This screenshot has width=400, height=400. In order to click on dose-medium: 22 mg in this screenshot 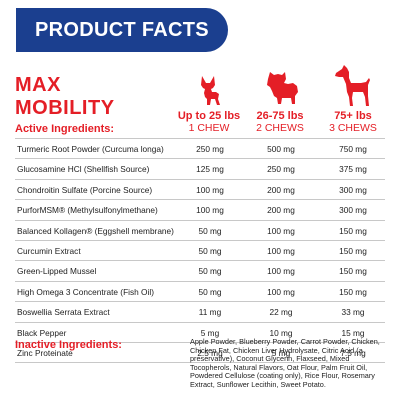, I will do `click(281, 312)`.